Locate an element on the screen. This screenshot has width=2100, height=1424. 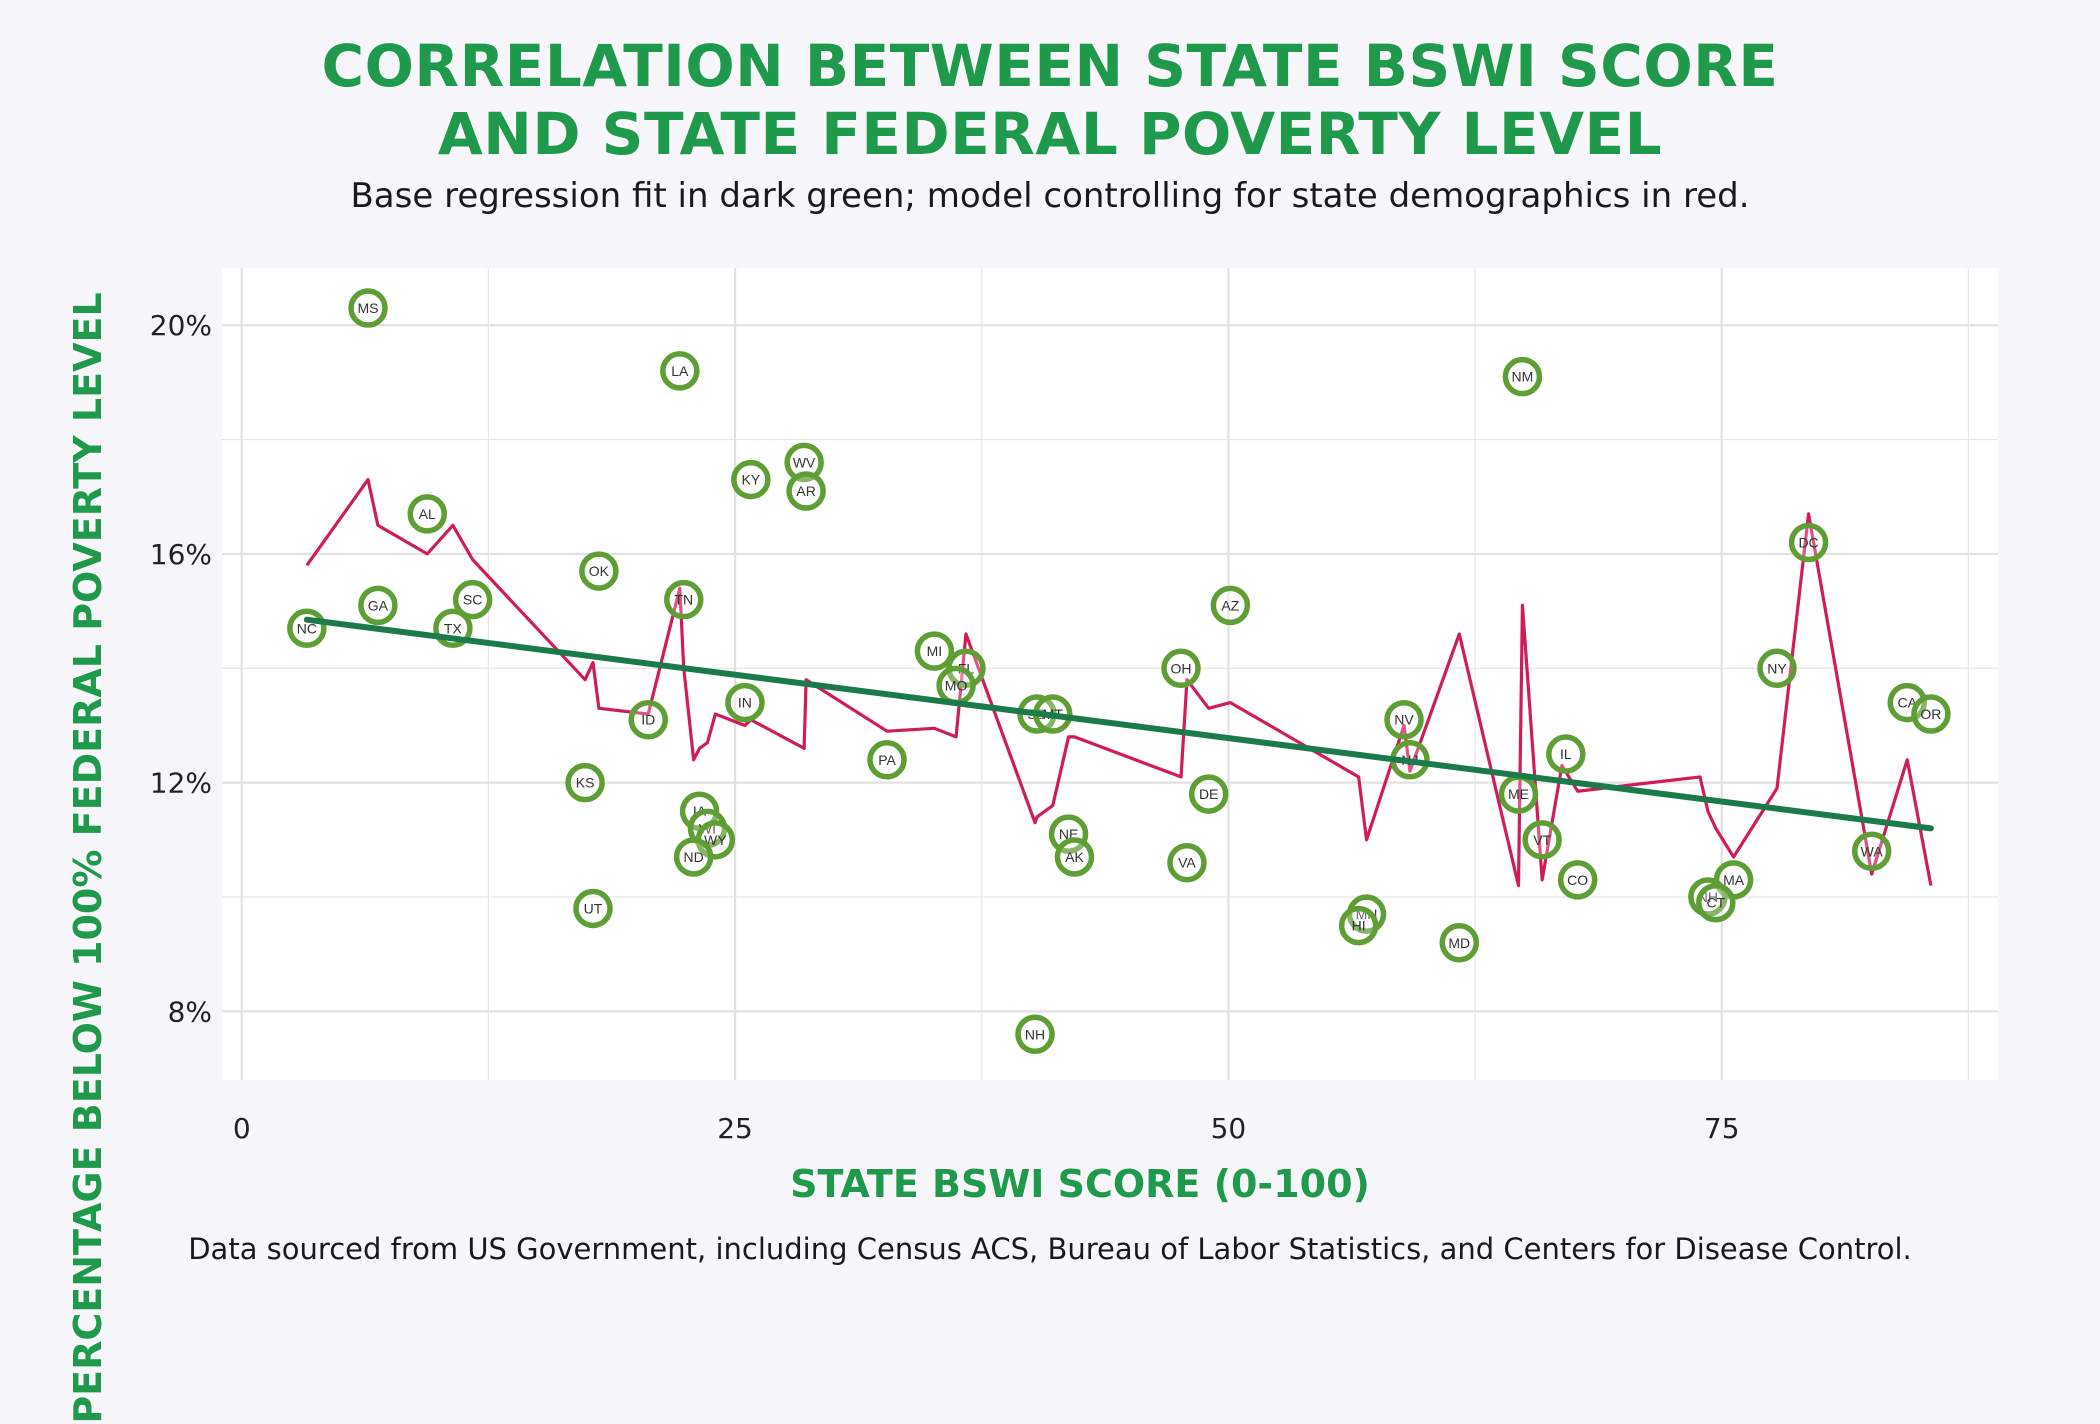
state-point-label: AR is located at coordinates (805, 491).